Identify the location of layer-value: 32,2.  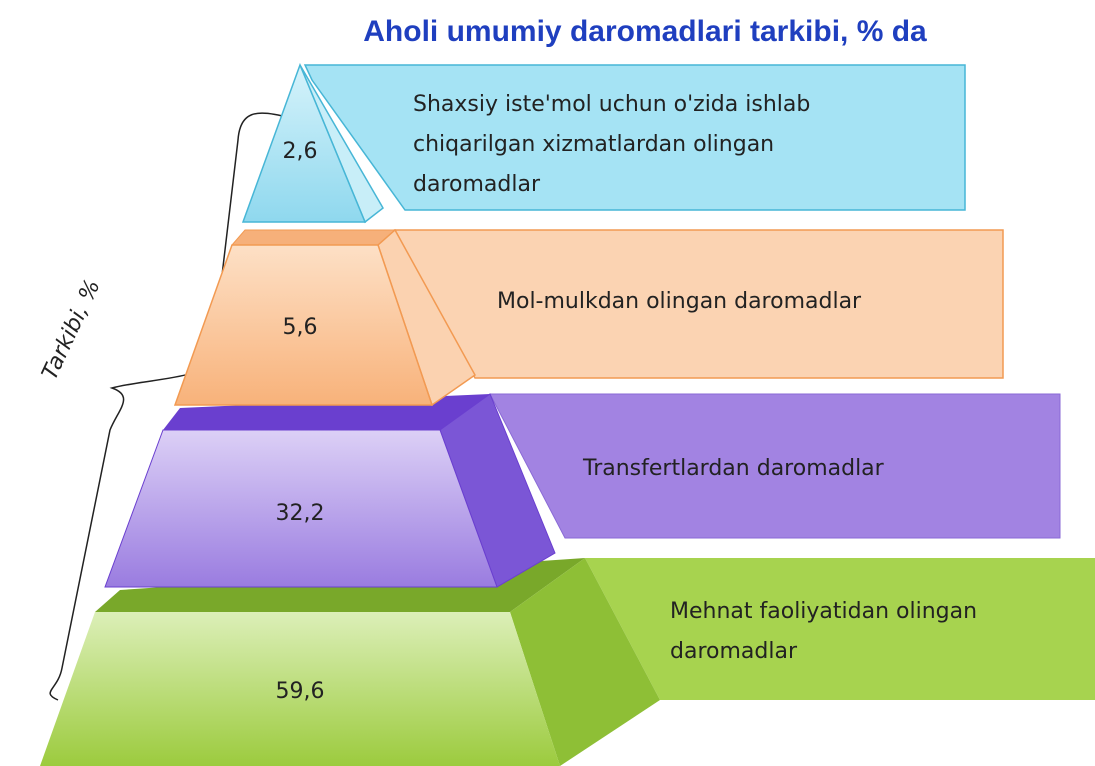
(300, 513).